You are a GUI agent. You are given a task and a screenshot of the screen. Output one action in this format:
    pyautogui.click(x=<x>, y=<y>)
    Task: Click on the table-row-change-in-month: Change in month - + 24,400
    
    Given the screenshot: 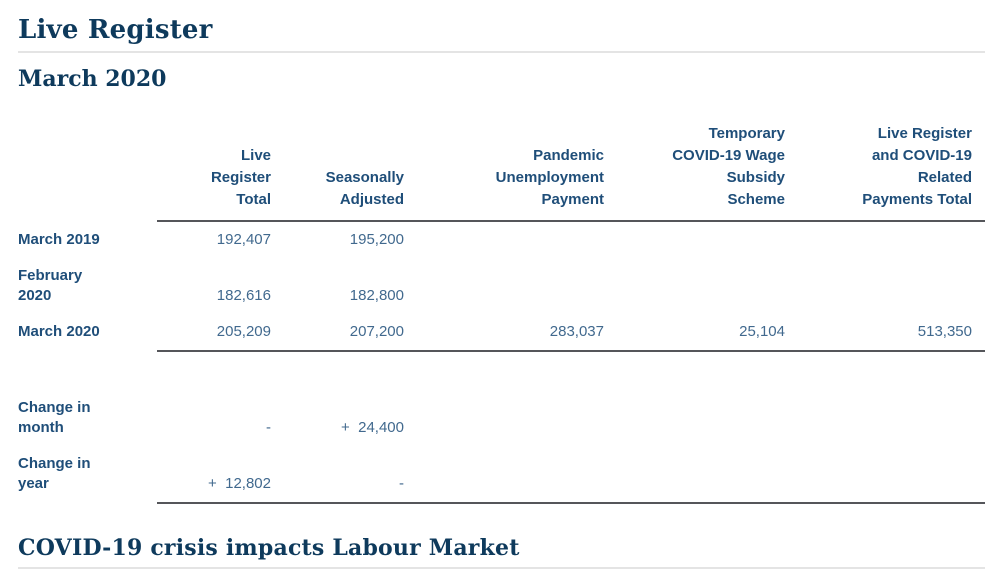 What is the action you would take?
    pyautogui.click(x=501, y=418)
    